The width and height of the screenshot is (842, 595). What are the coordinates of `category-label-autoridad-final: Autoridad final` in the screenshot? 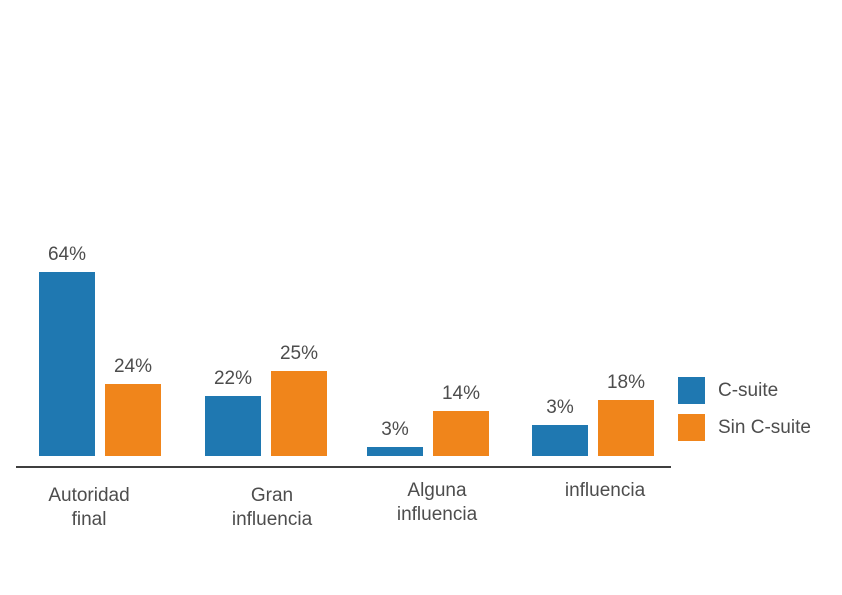 It's located at (89, 507).